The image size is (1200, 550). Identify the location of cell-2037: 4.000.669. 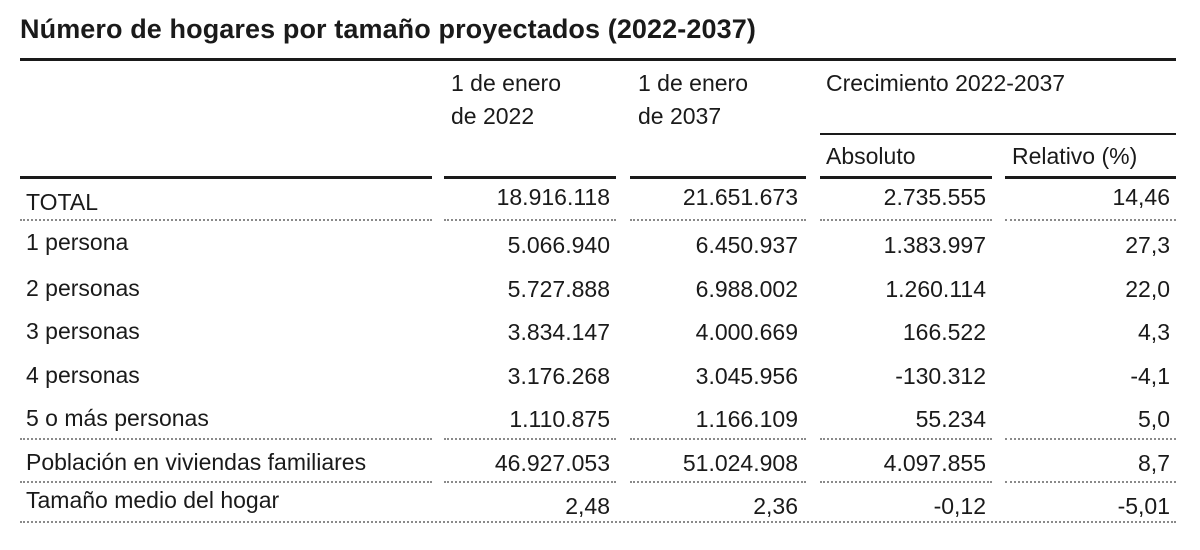
(746, 332).